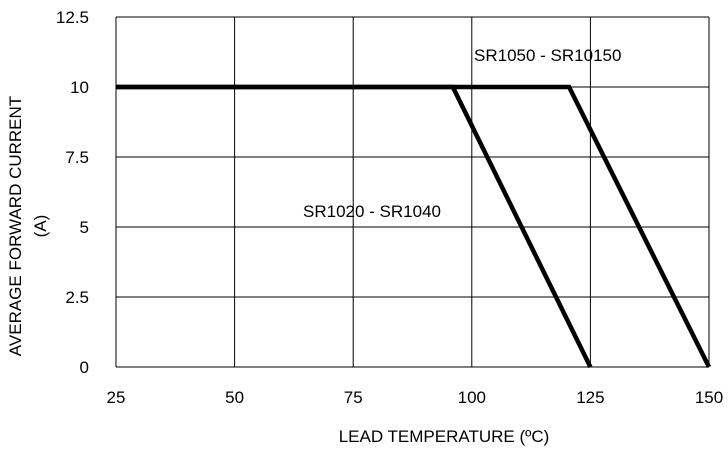 Image resolution: width=728 pixels, height=452 pixels. I want to click on series-label-sr1050-sr10150: SR1050 - SR10150, so click(547, 55).